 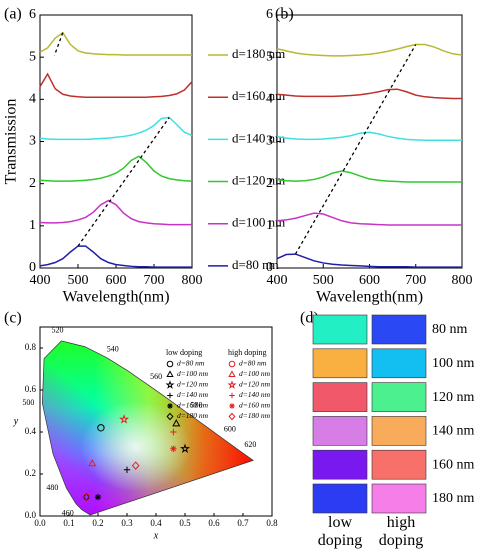 What do you see at coordinates (127, 523) in the screenshot?
I see `x-tick-label: 0.3` at bounding box center [127, 523].